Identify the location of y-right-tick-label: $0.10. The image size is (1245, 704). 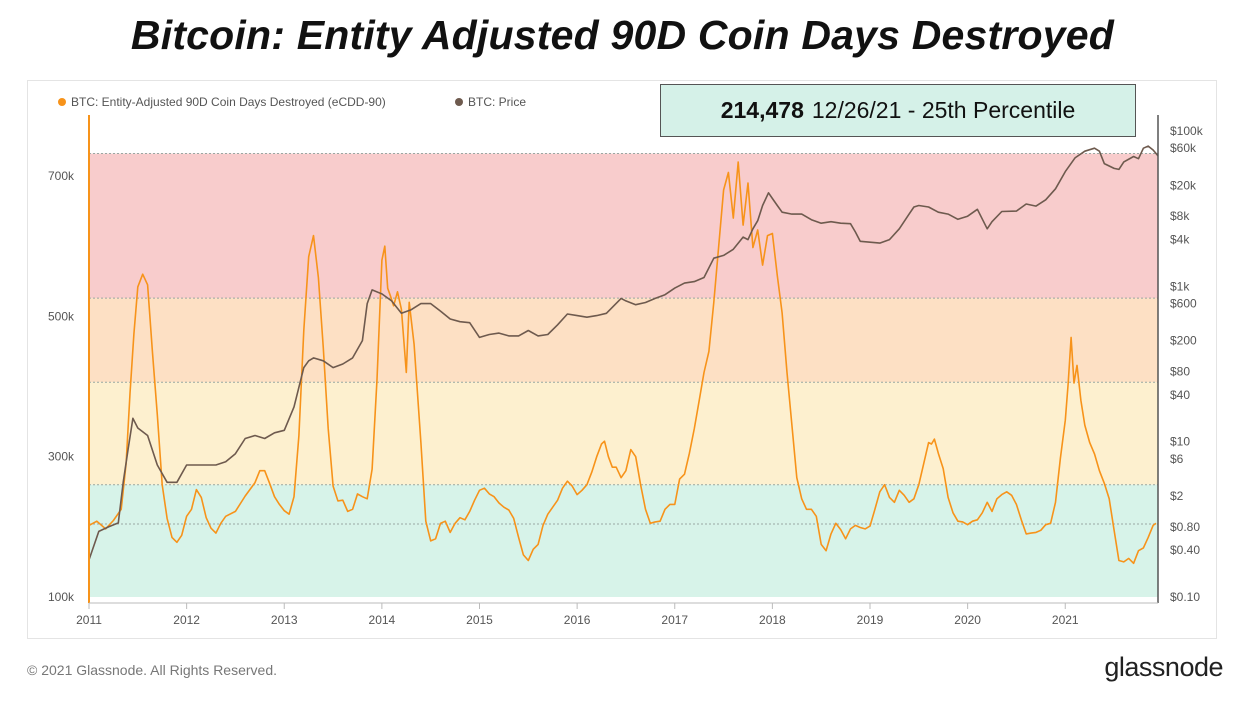
(1185, 597).